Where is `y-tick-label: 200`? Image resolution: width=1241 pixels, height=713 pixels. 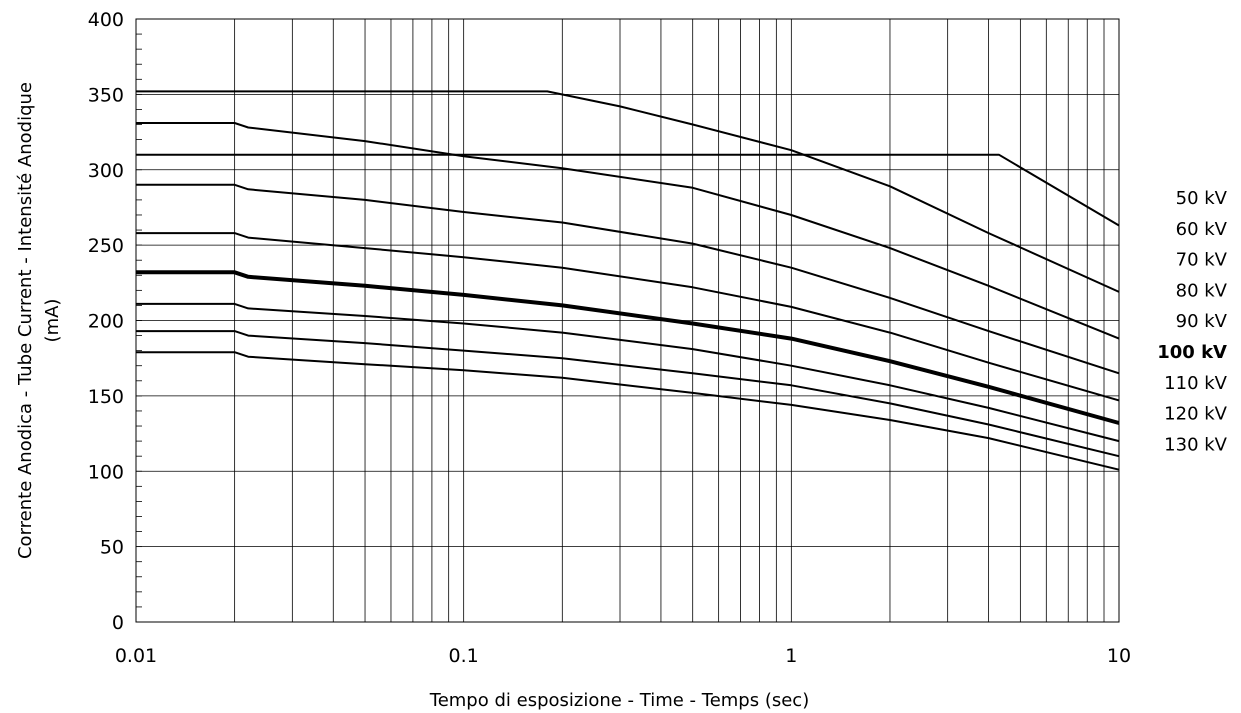 y-tick-label: 200 is located at coordinates (106, 322).